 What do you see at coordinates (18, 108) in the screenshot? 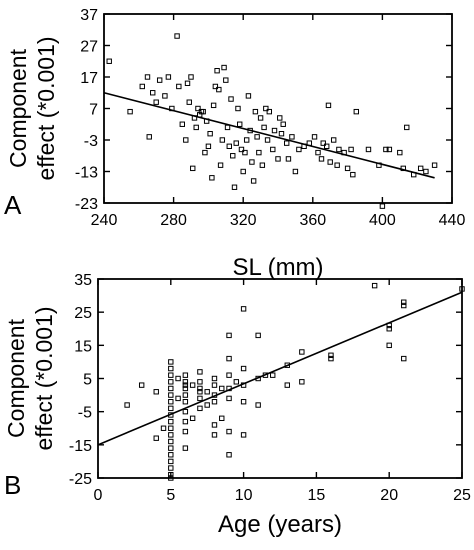
I see `panel-a-y-axis-label-line-1: Component` at bounding box center [18, 108].